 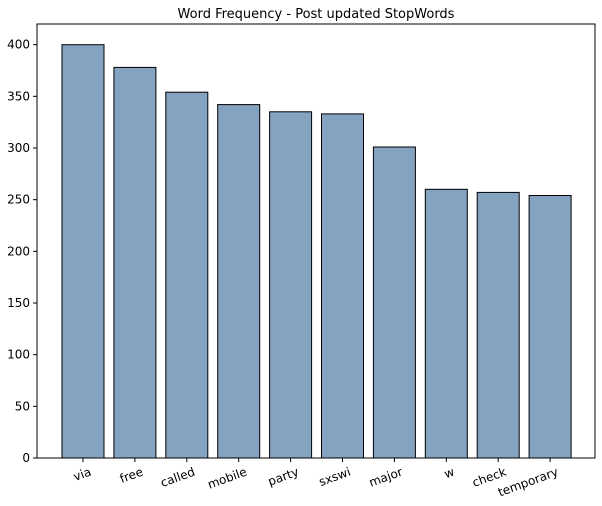 I want to click on x-tick-label-called: called, so click(x=178, y=477).